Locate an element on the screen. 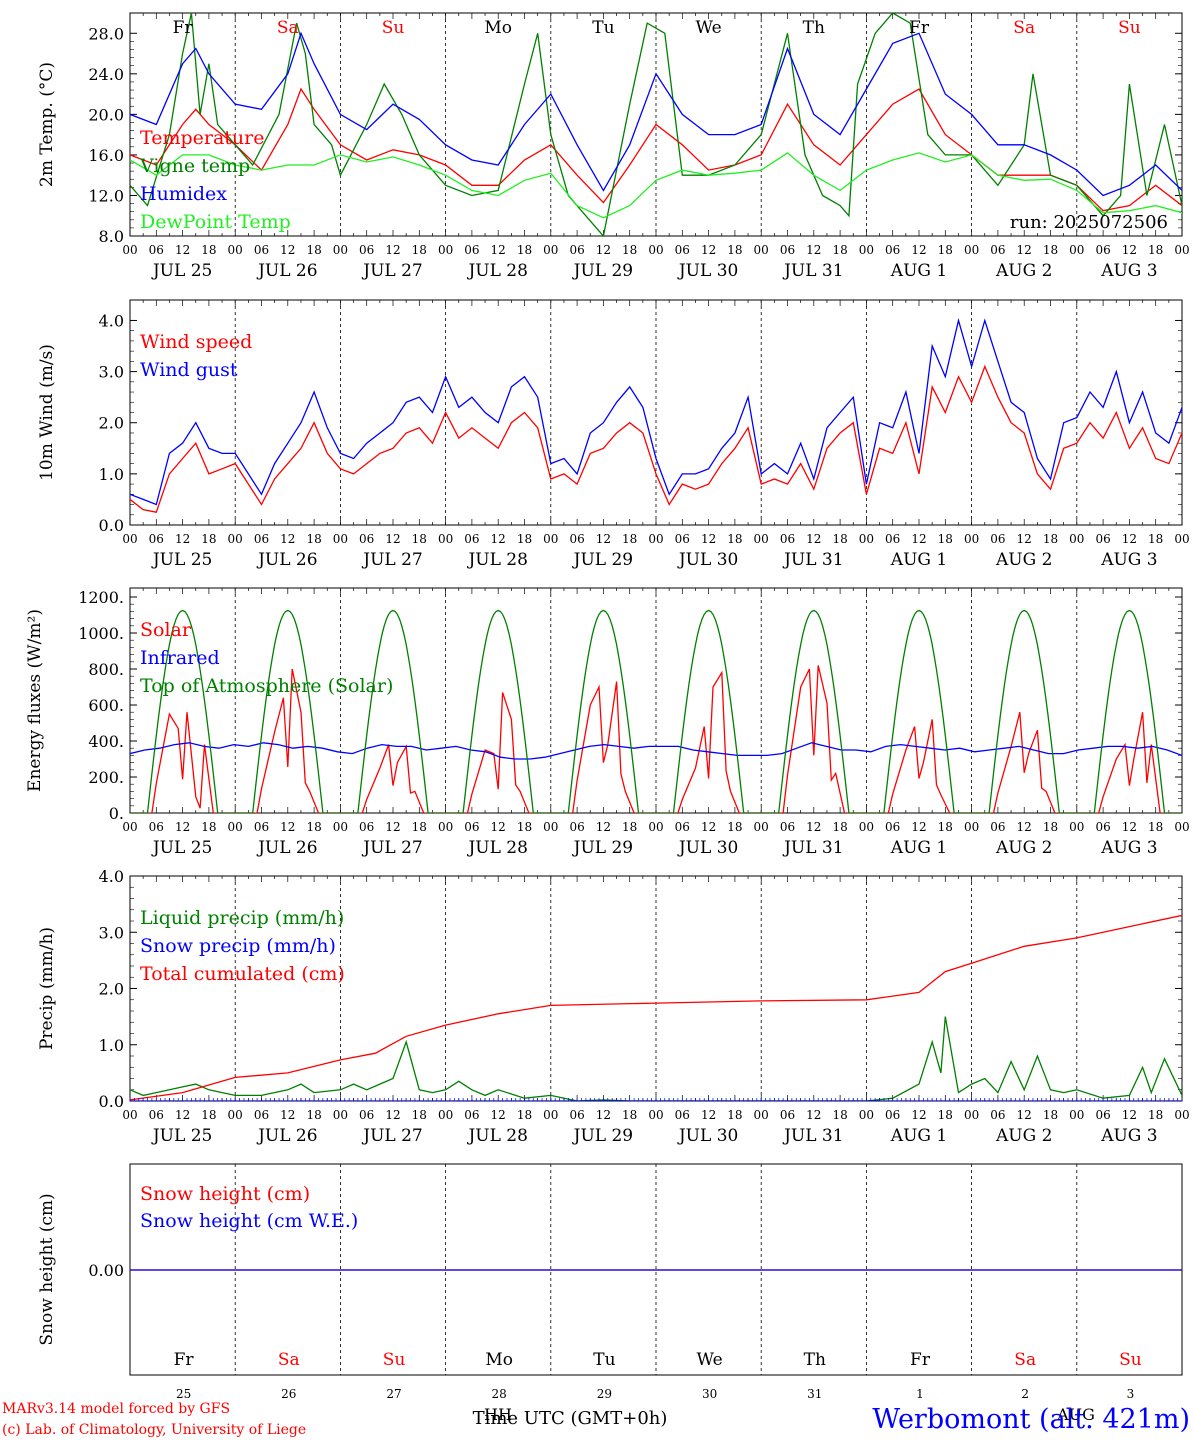 Image resolution: width=1194 pixels, height=1440 pixels. y-tick-label: 12.0 is located at coordinates (106, 195).